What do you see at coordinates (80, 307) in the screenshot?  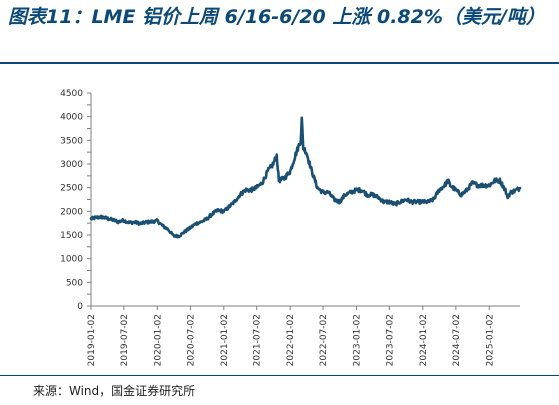 I see `y-tick-label: 0` at bounding box center [80, 307].